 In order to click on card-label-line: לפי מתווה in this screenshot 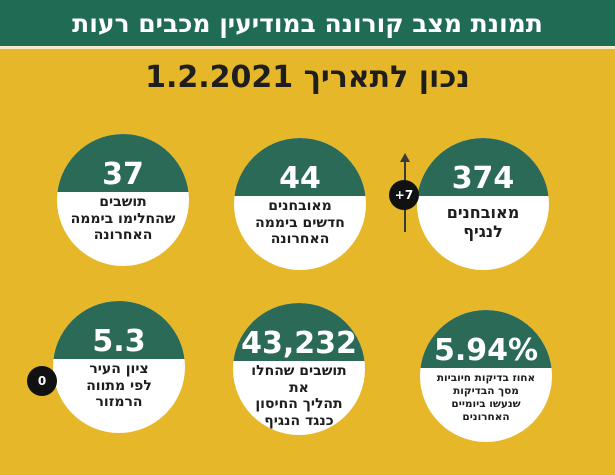, I will do `click(119, 385)`.